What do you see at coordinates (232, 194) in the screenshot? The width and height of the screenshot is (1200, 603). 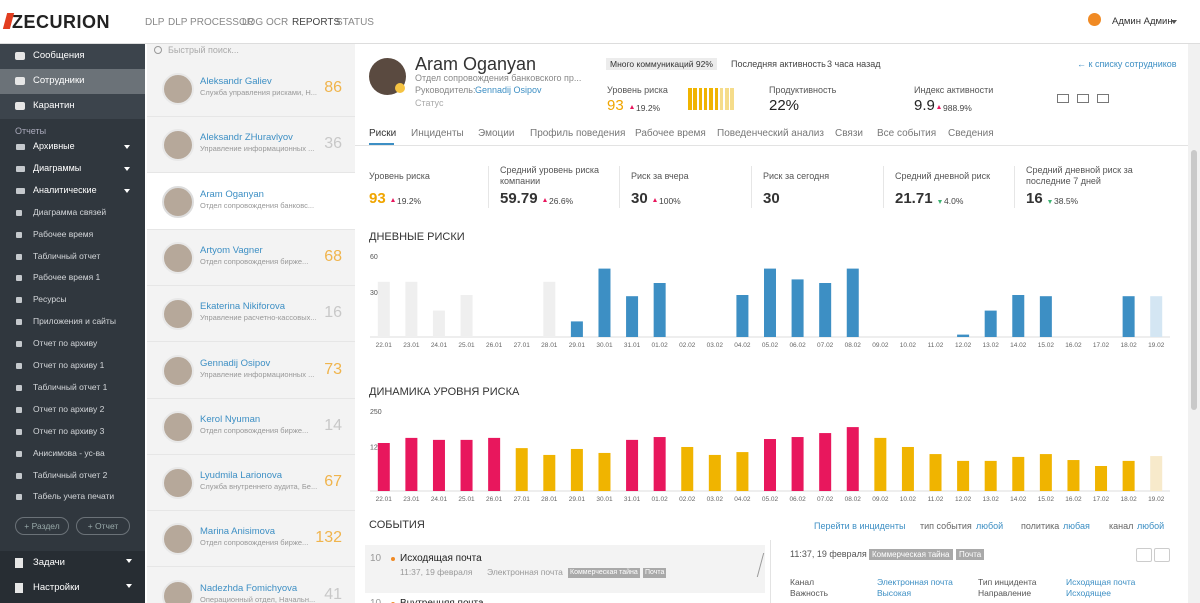 I see `employee-name: Aram Oganyan` at bounding box center [232, 194].